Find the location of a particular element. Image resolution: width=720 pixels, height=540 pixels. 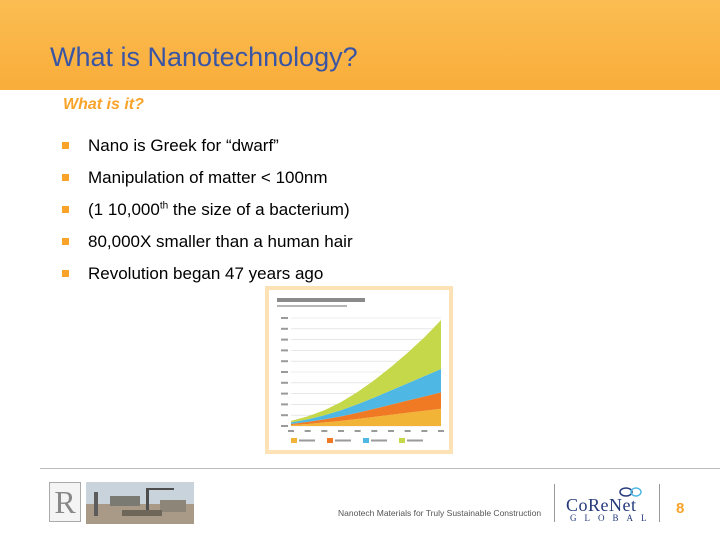

slide-title: What is Nanotechnology? is located at coordinates (204, 57).